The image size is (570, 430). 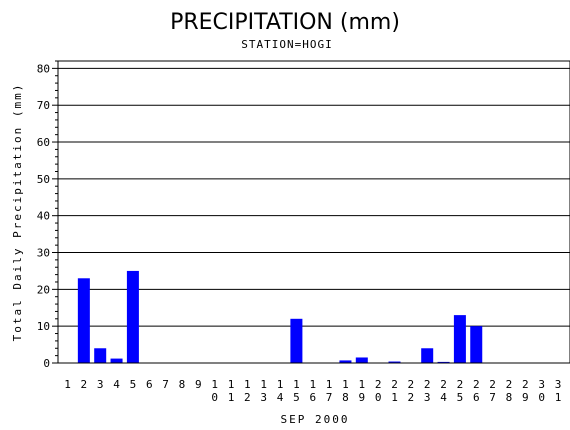 I want to click on x-tick-label-28-part2: 8, so click(x=509, y=397).